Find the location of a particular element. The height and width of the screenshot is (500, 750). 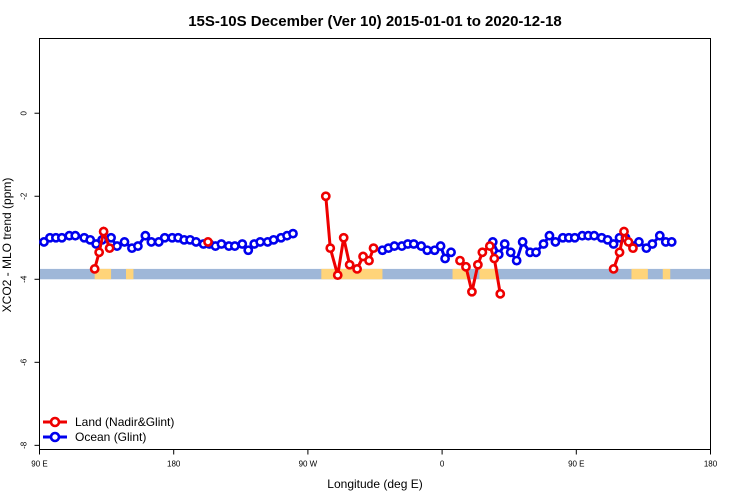

y-tick-label: -8 is located at coordinates (24, 445).